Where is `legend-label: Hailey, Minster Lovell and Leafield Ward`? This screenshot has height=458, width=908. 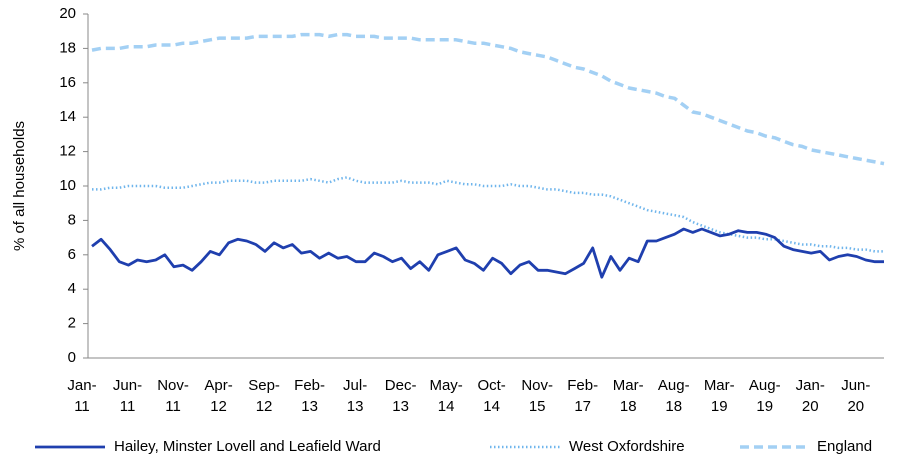 legend-label: Hailey, Minster Lovell and Leafield Ward is located at coordinates (247, 446).